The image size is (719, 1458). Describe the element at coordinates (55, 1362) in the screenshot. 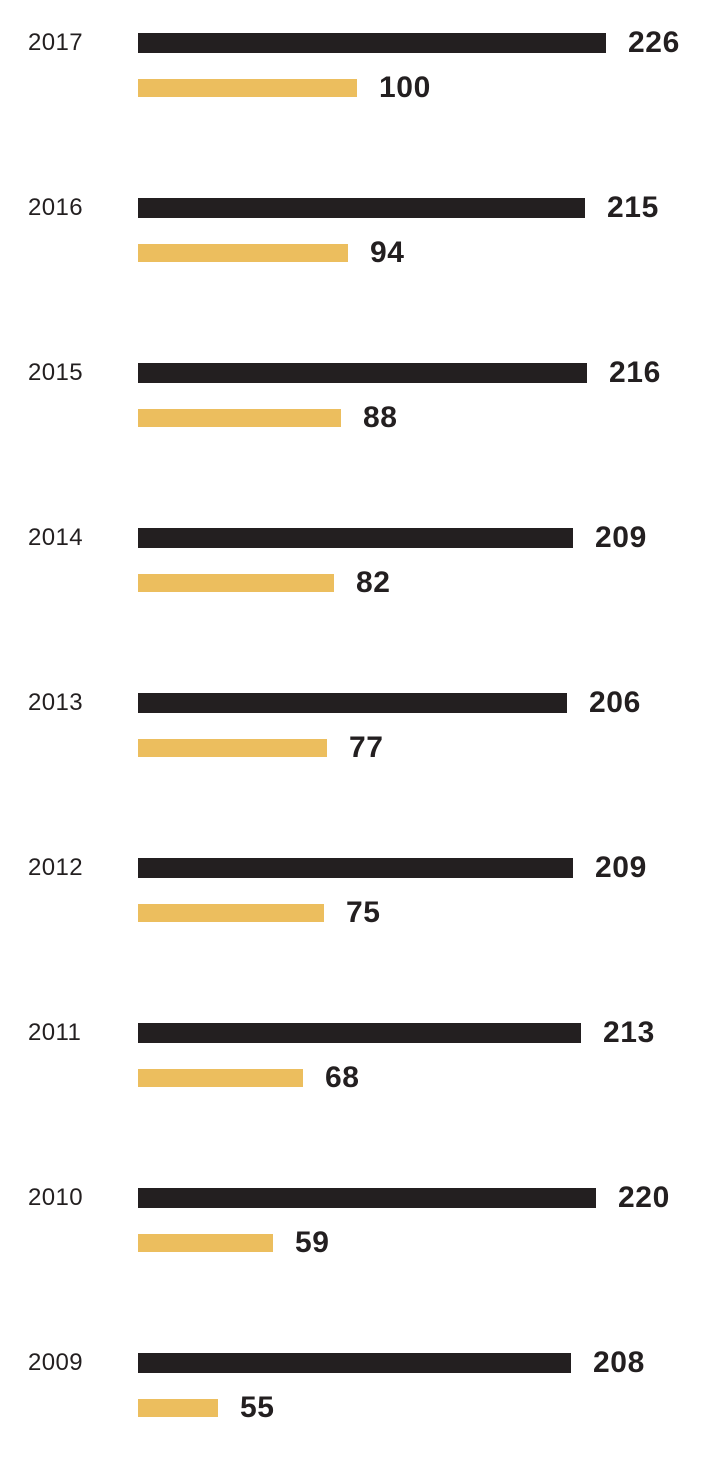

I see `year-label: 2009` at that location.